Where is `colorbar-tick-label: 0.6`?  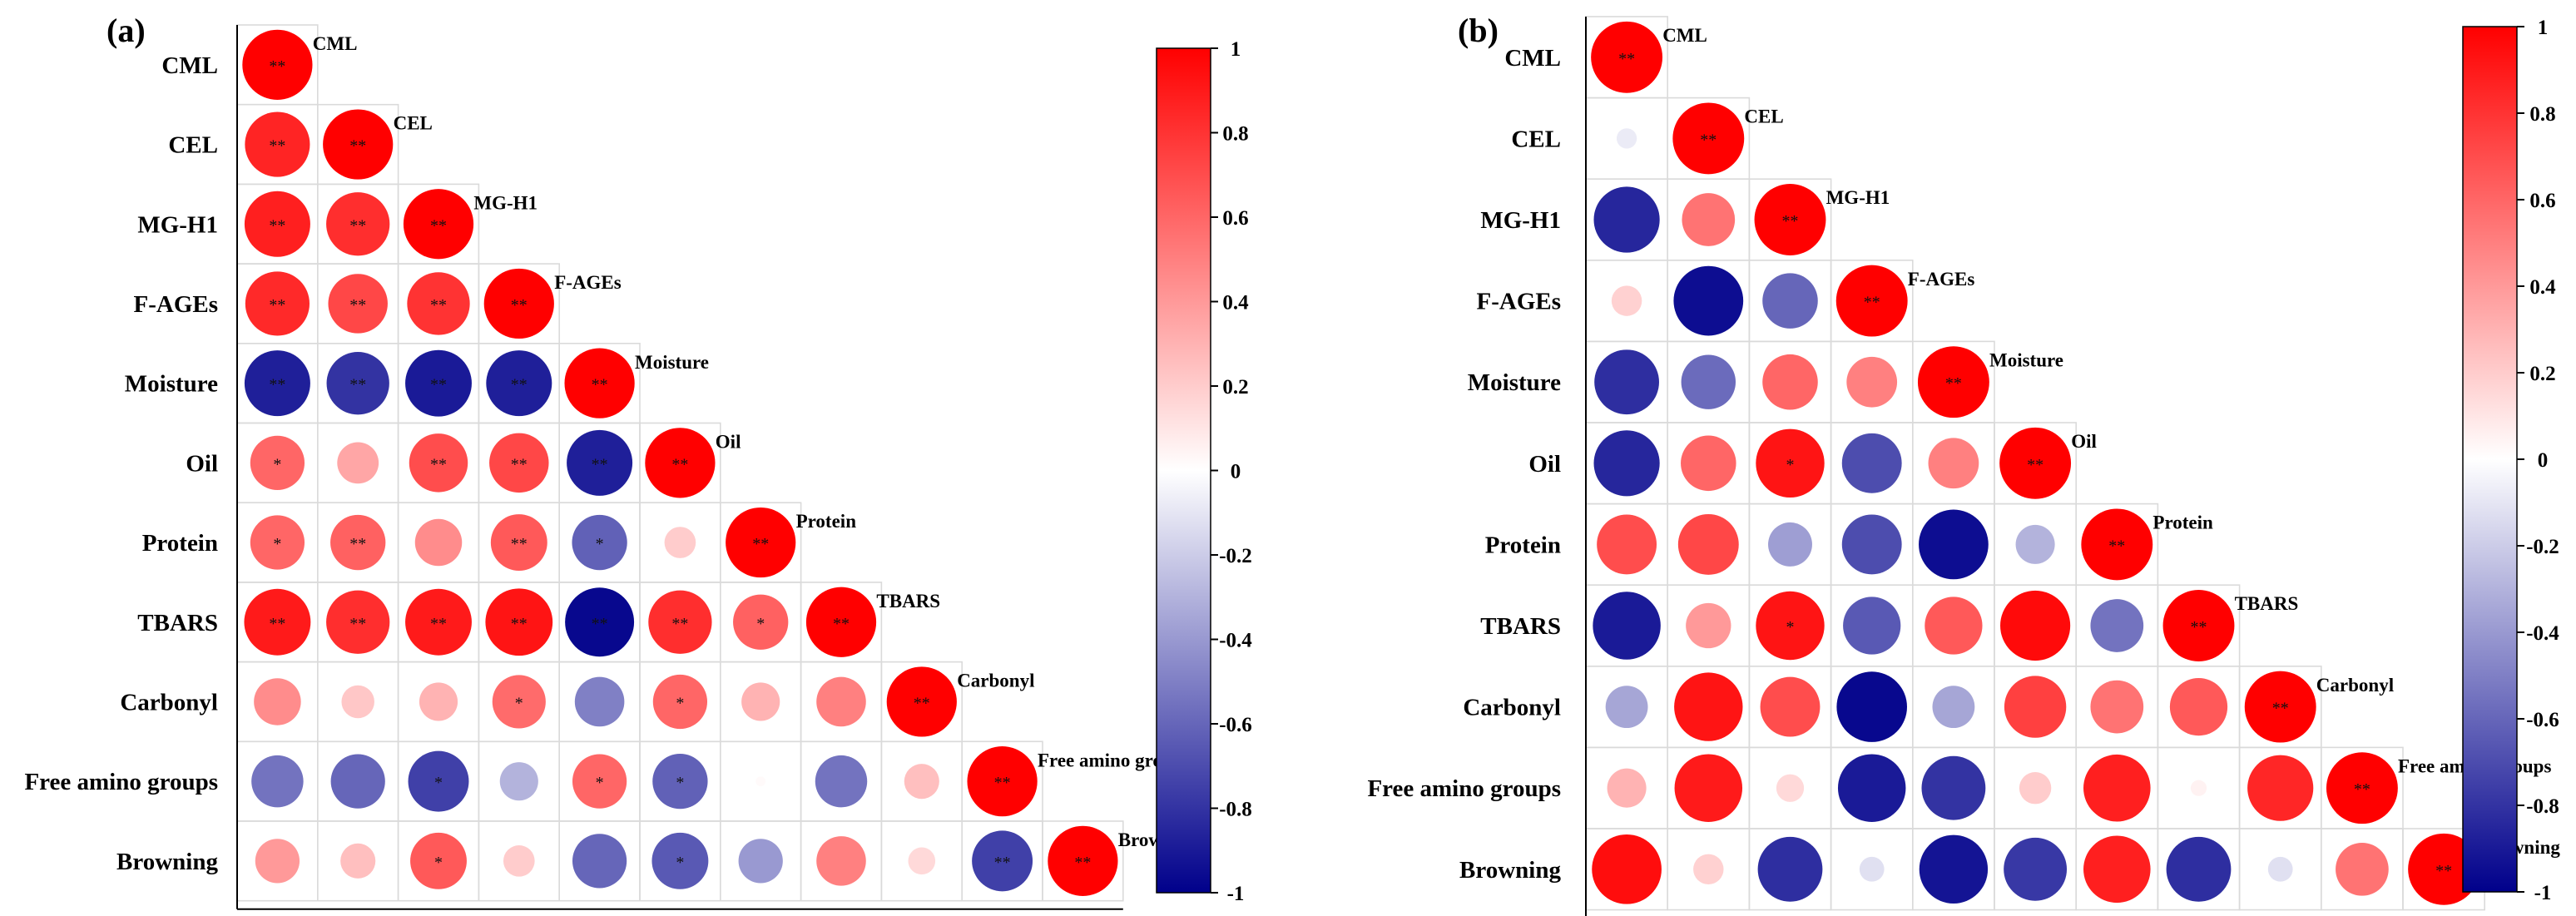
colorbar-tick-label: 0.6 is located at coordinates (1235, 218).